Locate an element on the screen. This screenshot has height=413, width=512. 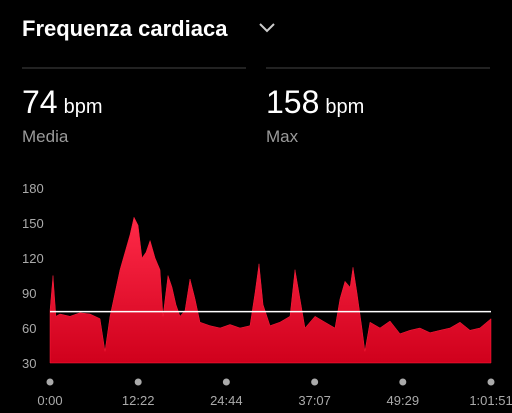
x-tick-label: 1:01:51 is located at coordinates (490, 400).